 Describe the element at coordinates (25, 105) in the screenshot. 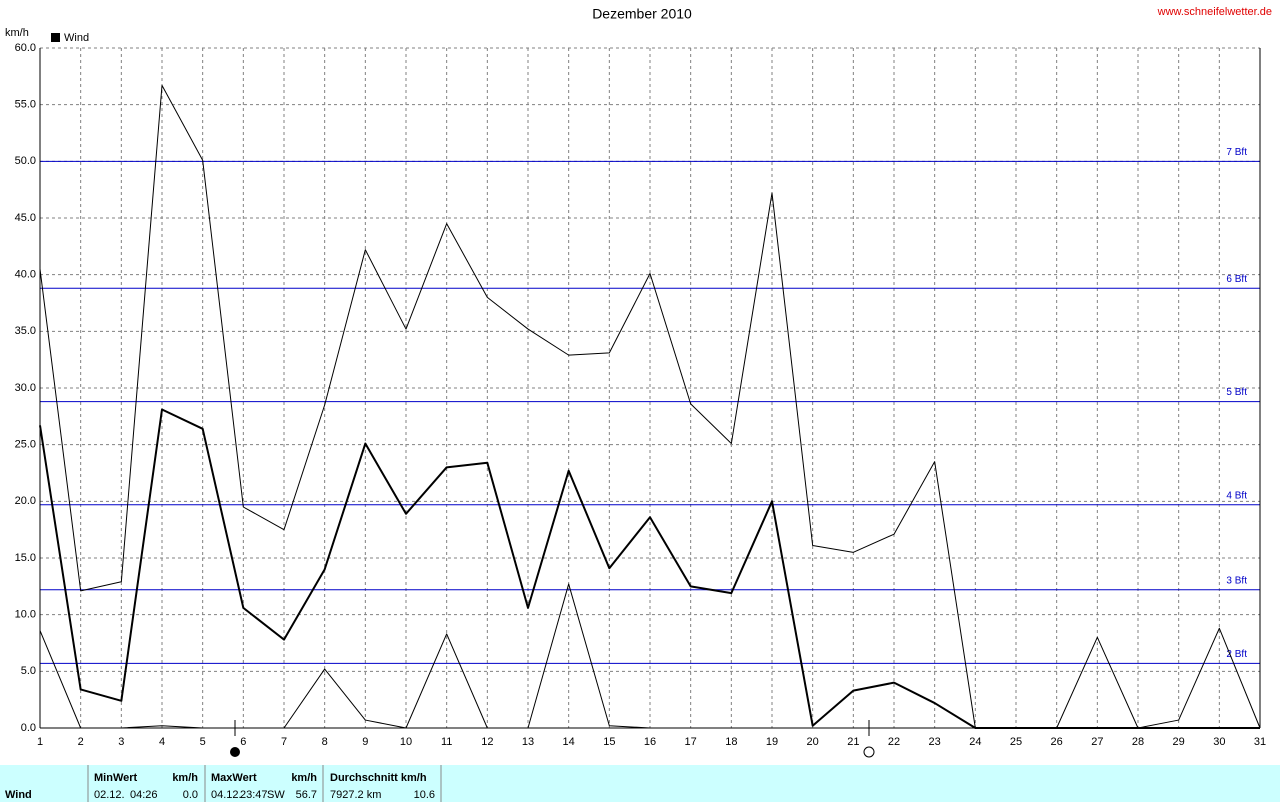

I see `y-tick-label: 55.0` at that location.